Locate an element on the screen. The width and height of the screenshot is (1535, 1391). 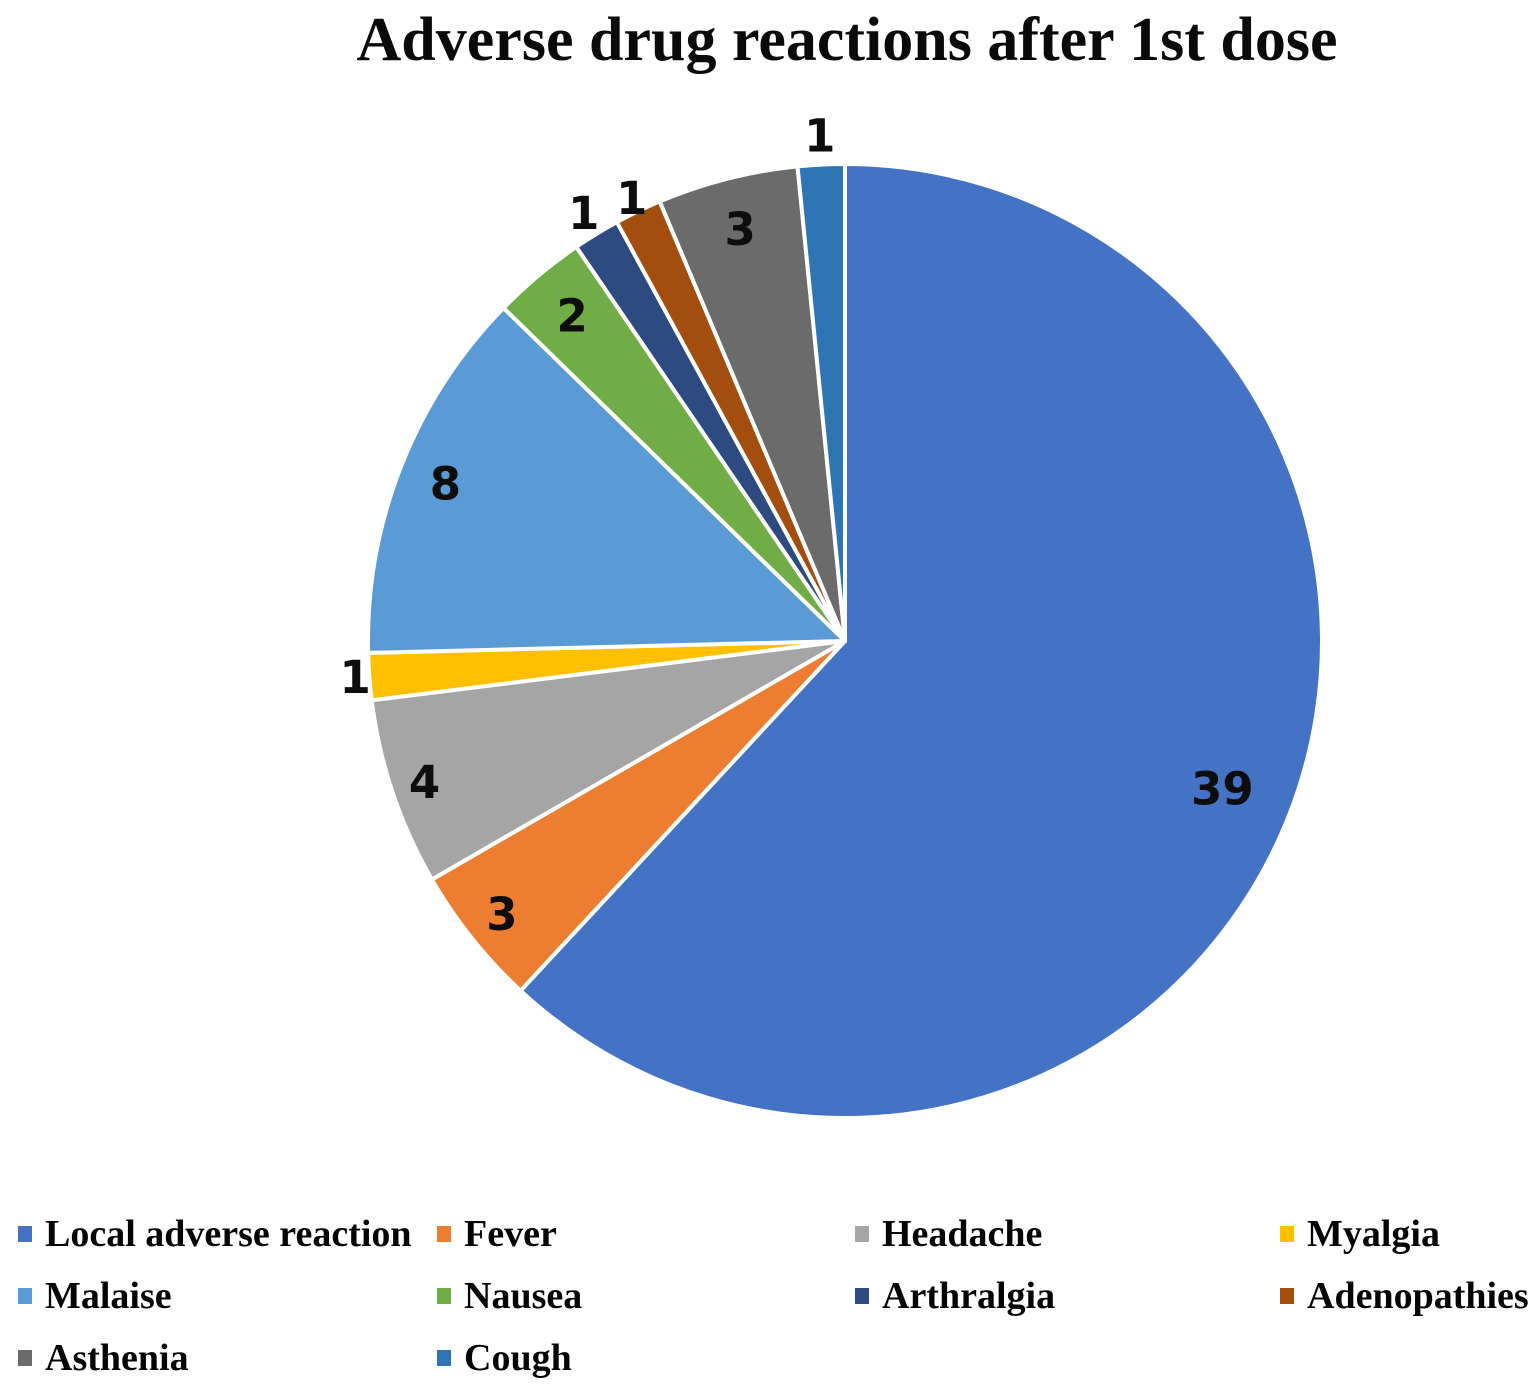
legend-label-nausea: Nausea is located at coordinates (523, 1296).